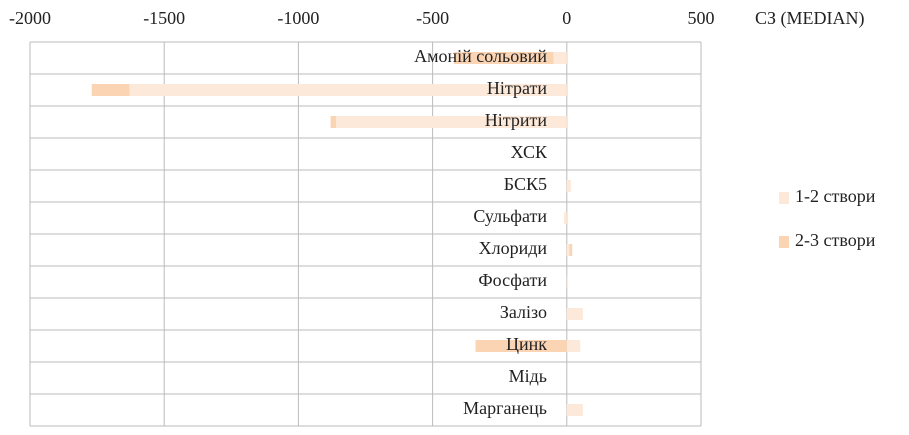 This screenshot has height=435, width=909. I want to click on chart-title: СЗ (MEDIAN), so click(810, 18).